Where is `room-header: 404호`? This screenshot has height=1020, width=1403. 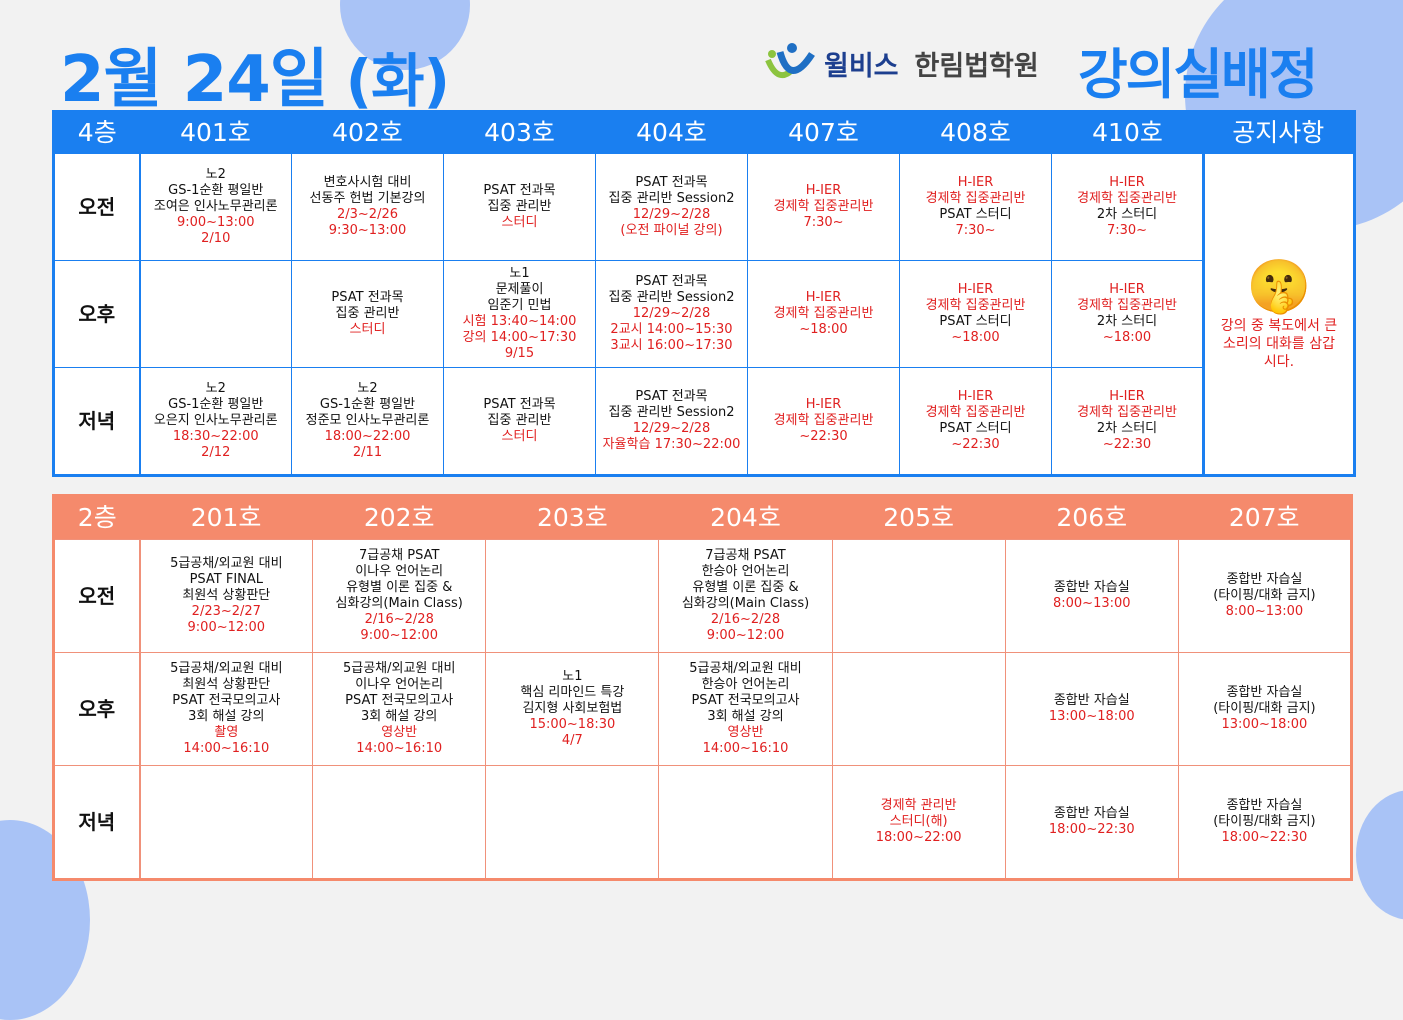
room-header: 404호 is located at coordinates (671, 132).